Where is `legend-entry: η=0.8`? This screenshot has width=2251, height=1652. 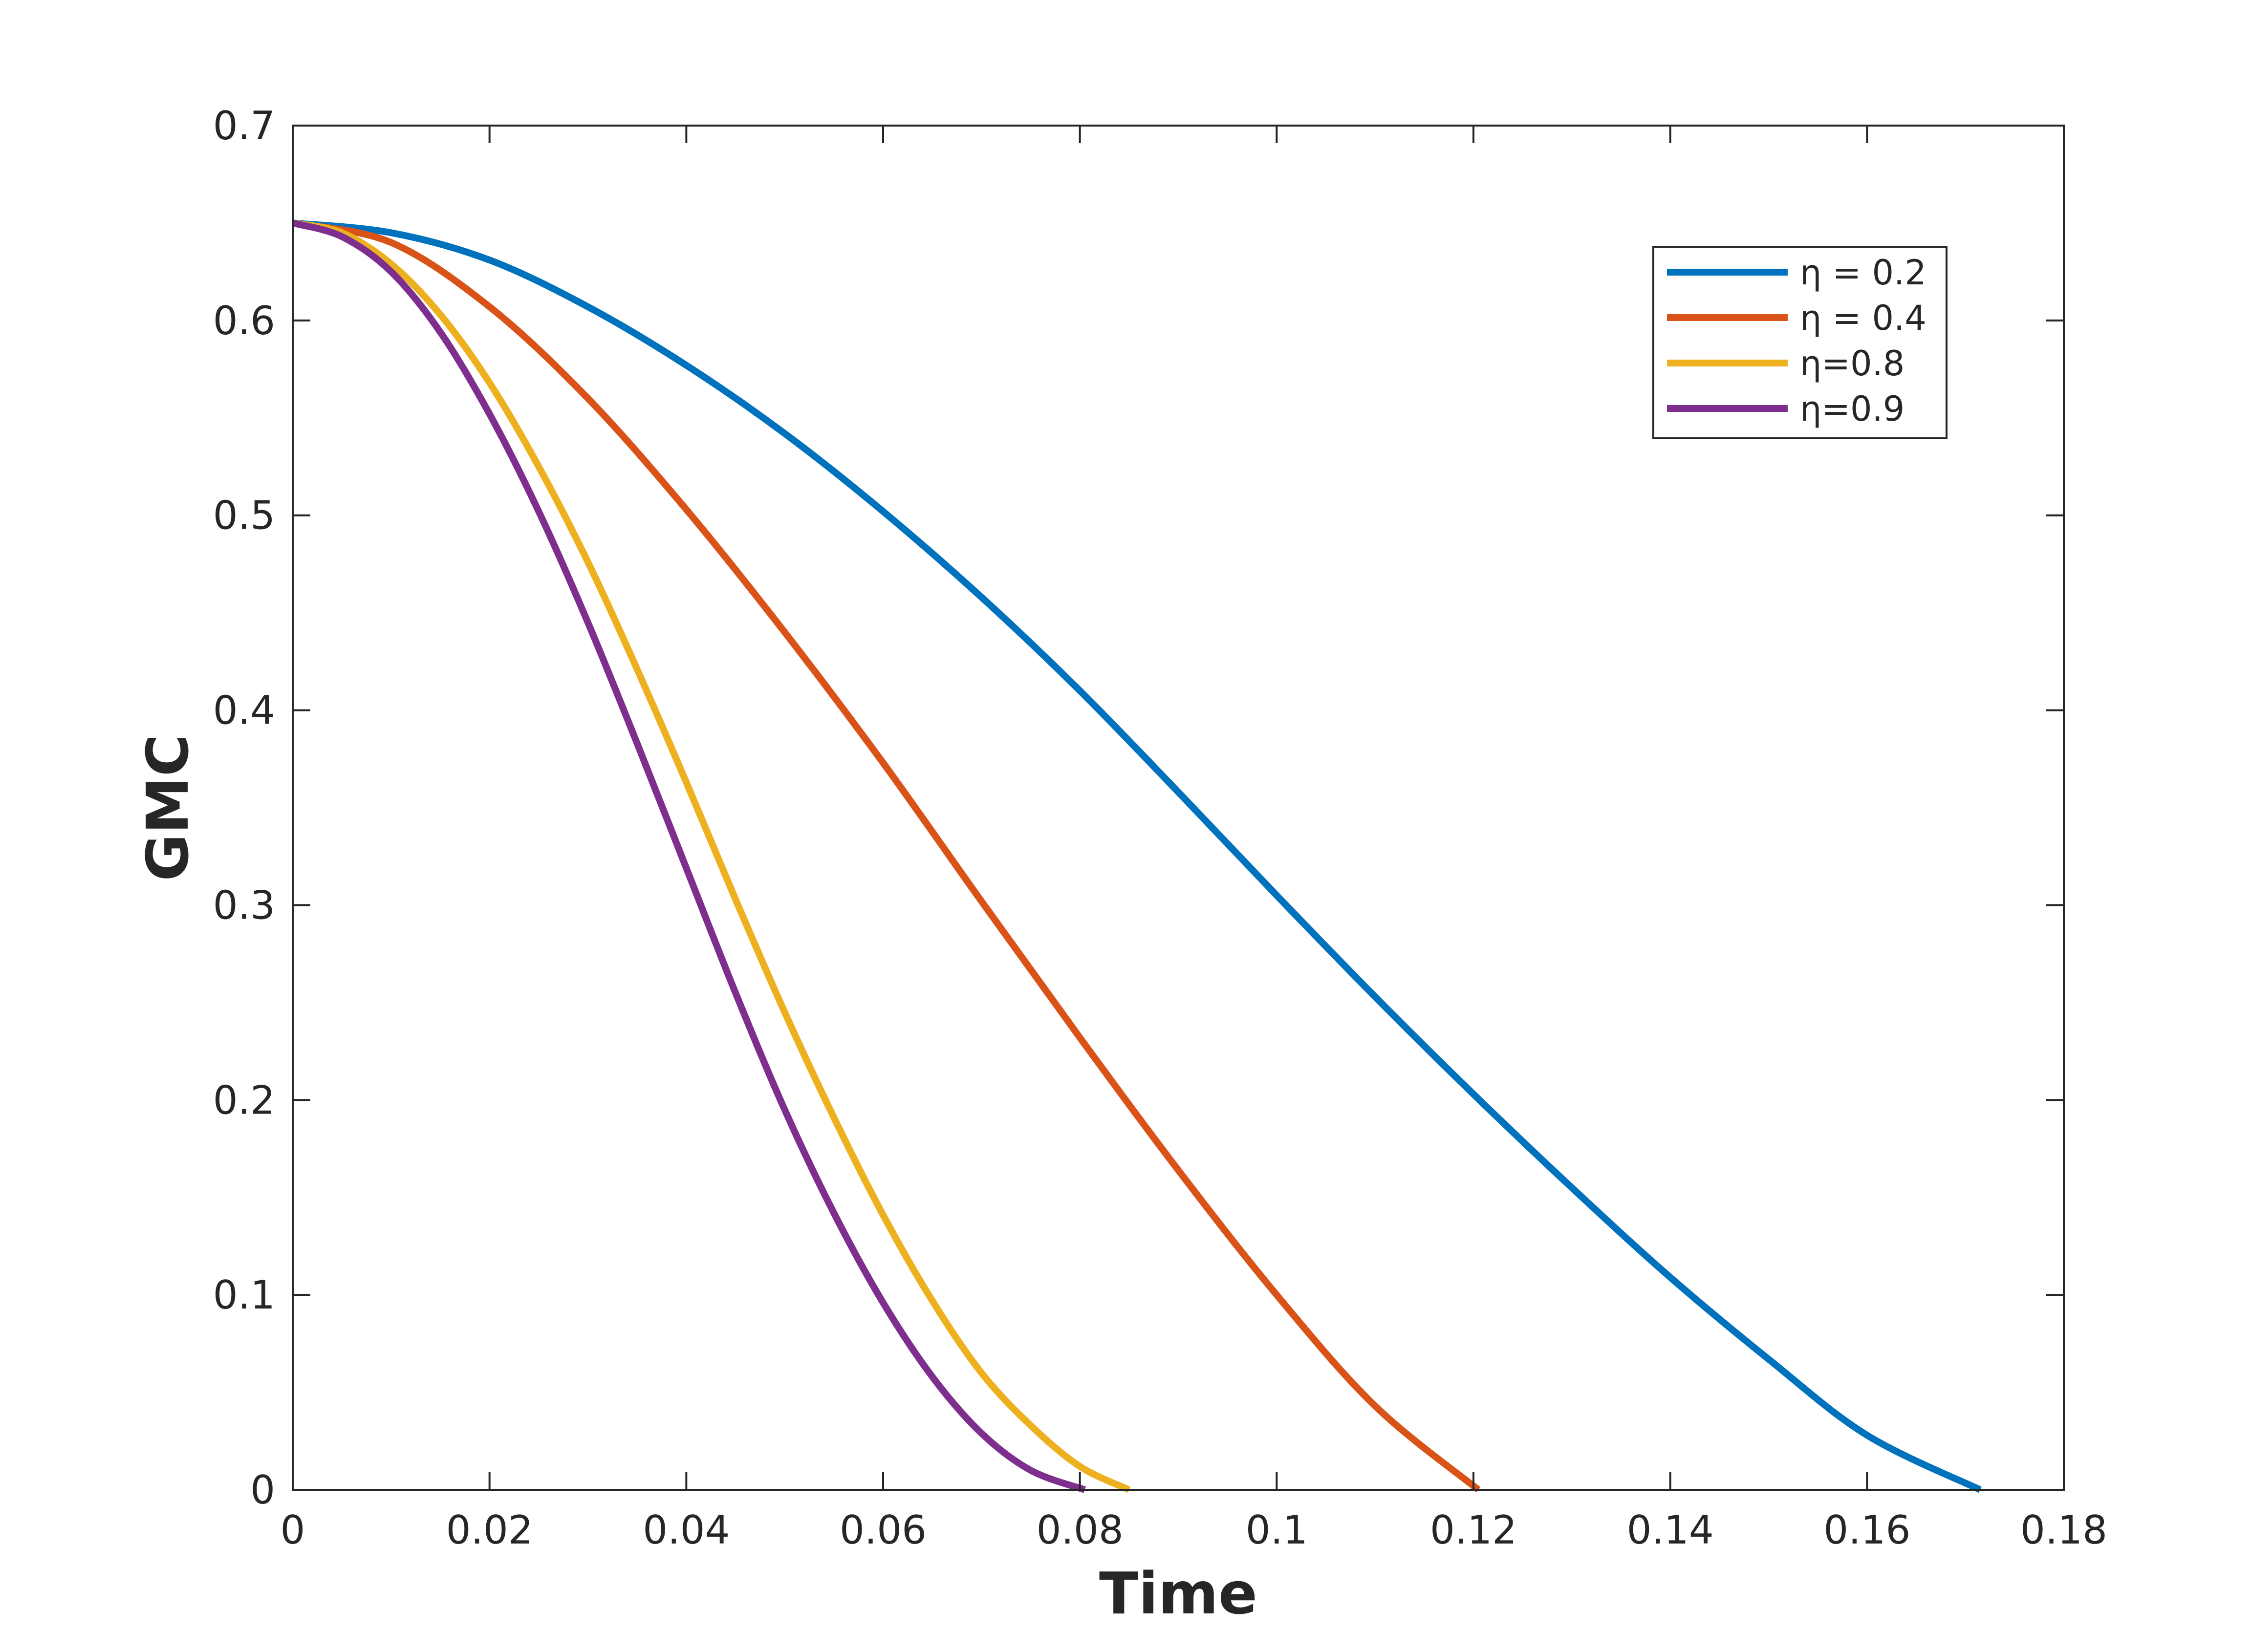
legend-entry: η=0.8 is located at coordinates (1853, 364).